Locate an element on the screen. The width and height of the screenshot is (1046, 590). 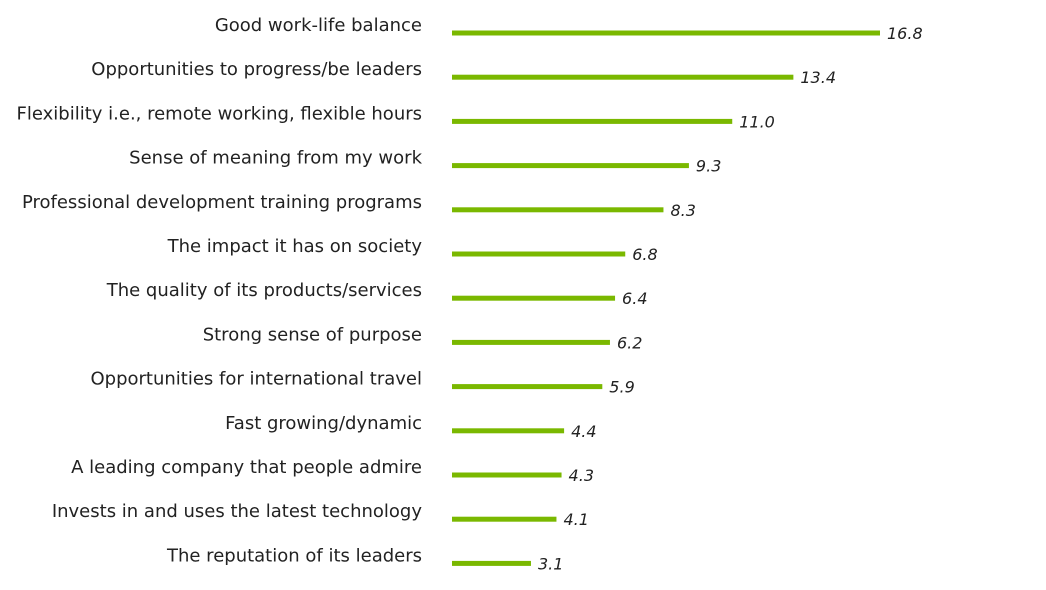
value-label: 5.9 is located at coordinates (621, 387).